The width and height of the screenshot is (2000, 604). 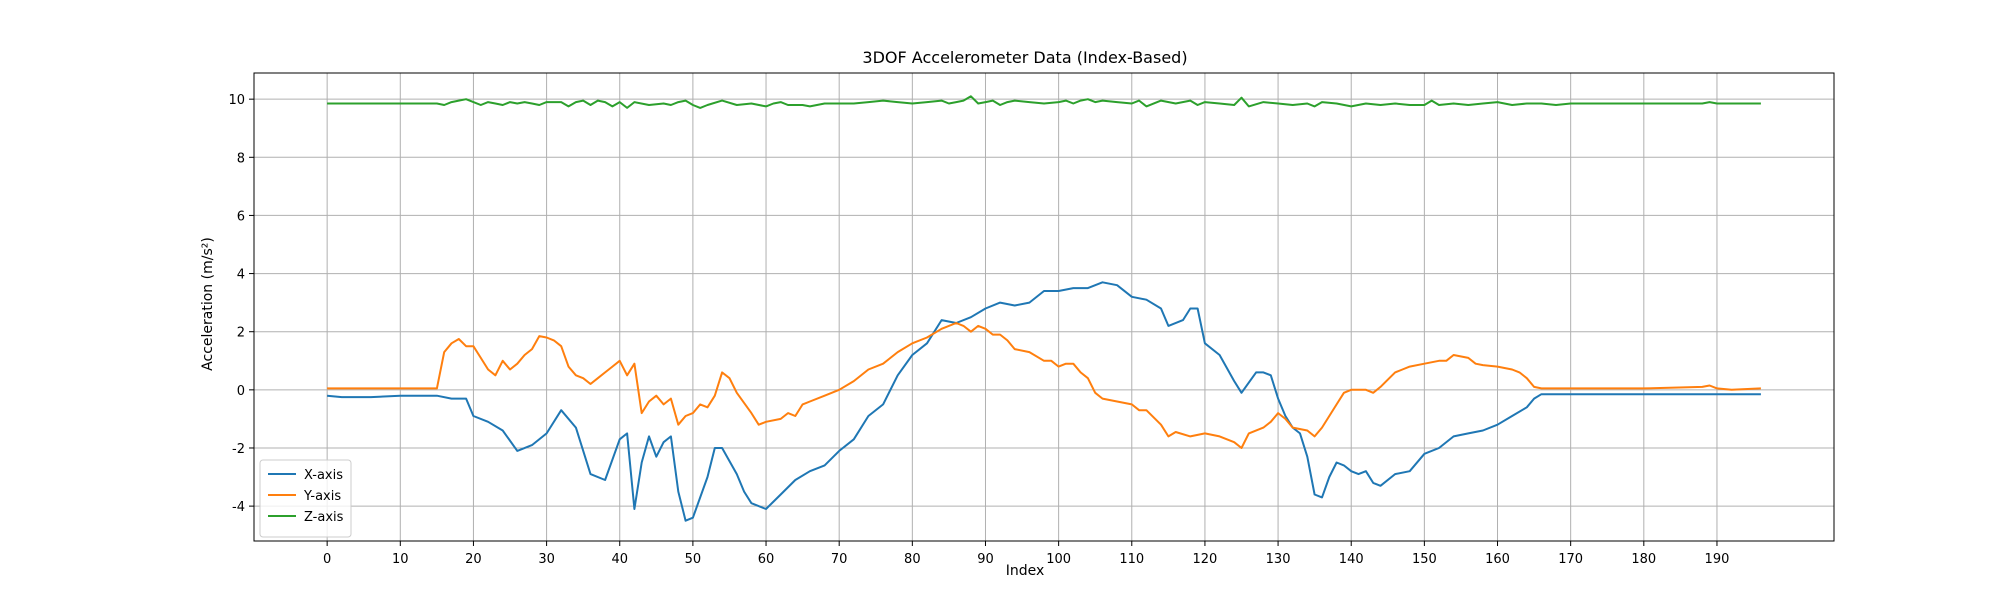 What do you see at coordinates (322, 496) in the screenshot?
I see `legend-label-y-axis: Y-axis` at bounding box center [322, 496].